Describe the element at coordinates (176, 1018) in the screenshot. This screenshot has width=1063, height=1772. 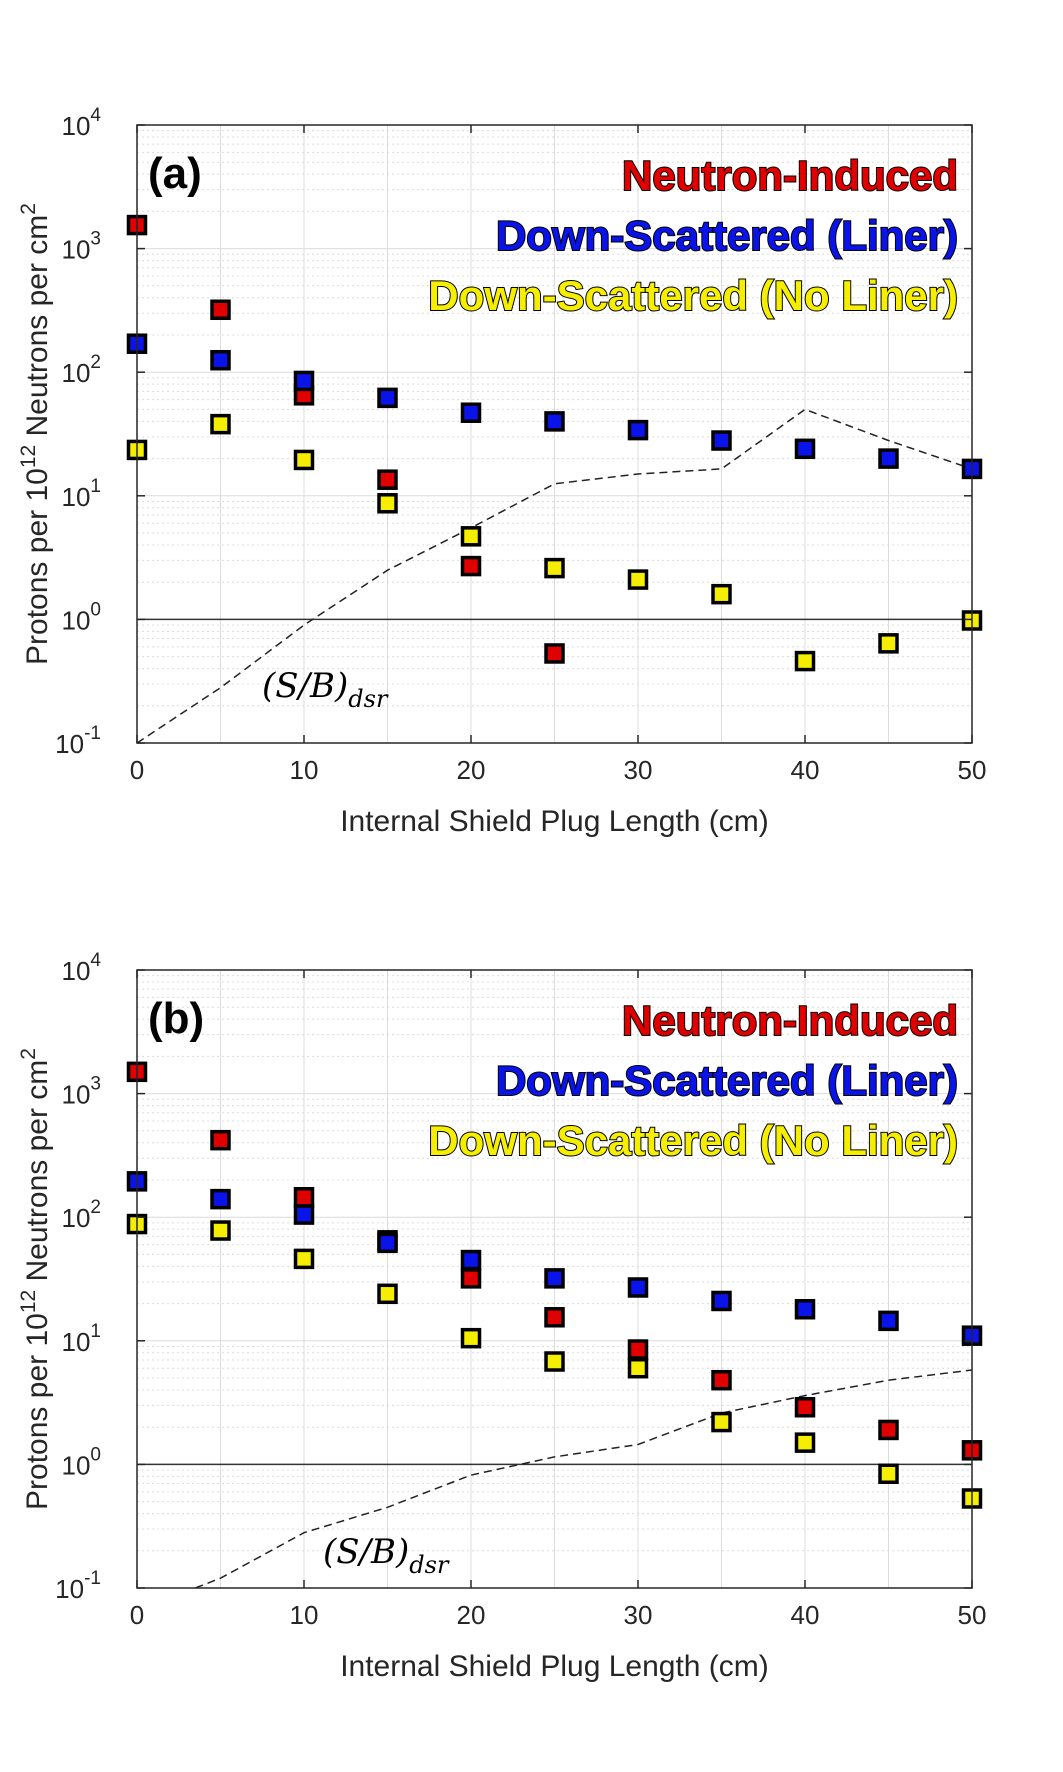
I see `panel-label: (b)` at that location.